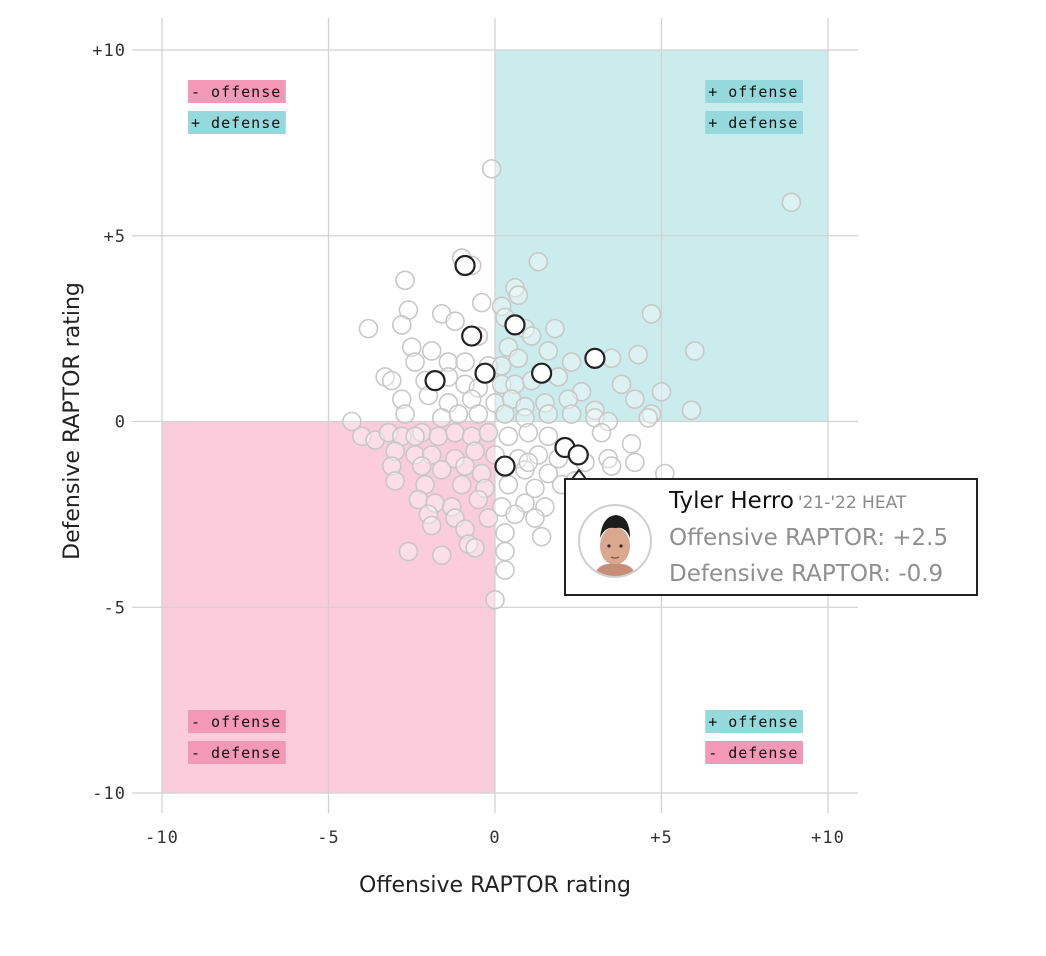  What do you see at coordinates (615, 545) in the screenshot?
I see `player-headshot-icon` at bounding box center [615, 545].